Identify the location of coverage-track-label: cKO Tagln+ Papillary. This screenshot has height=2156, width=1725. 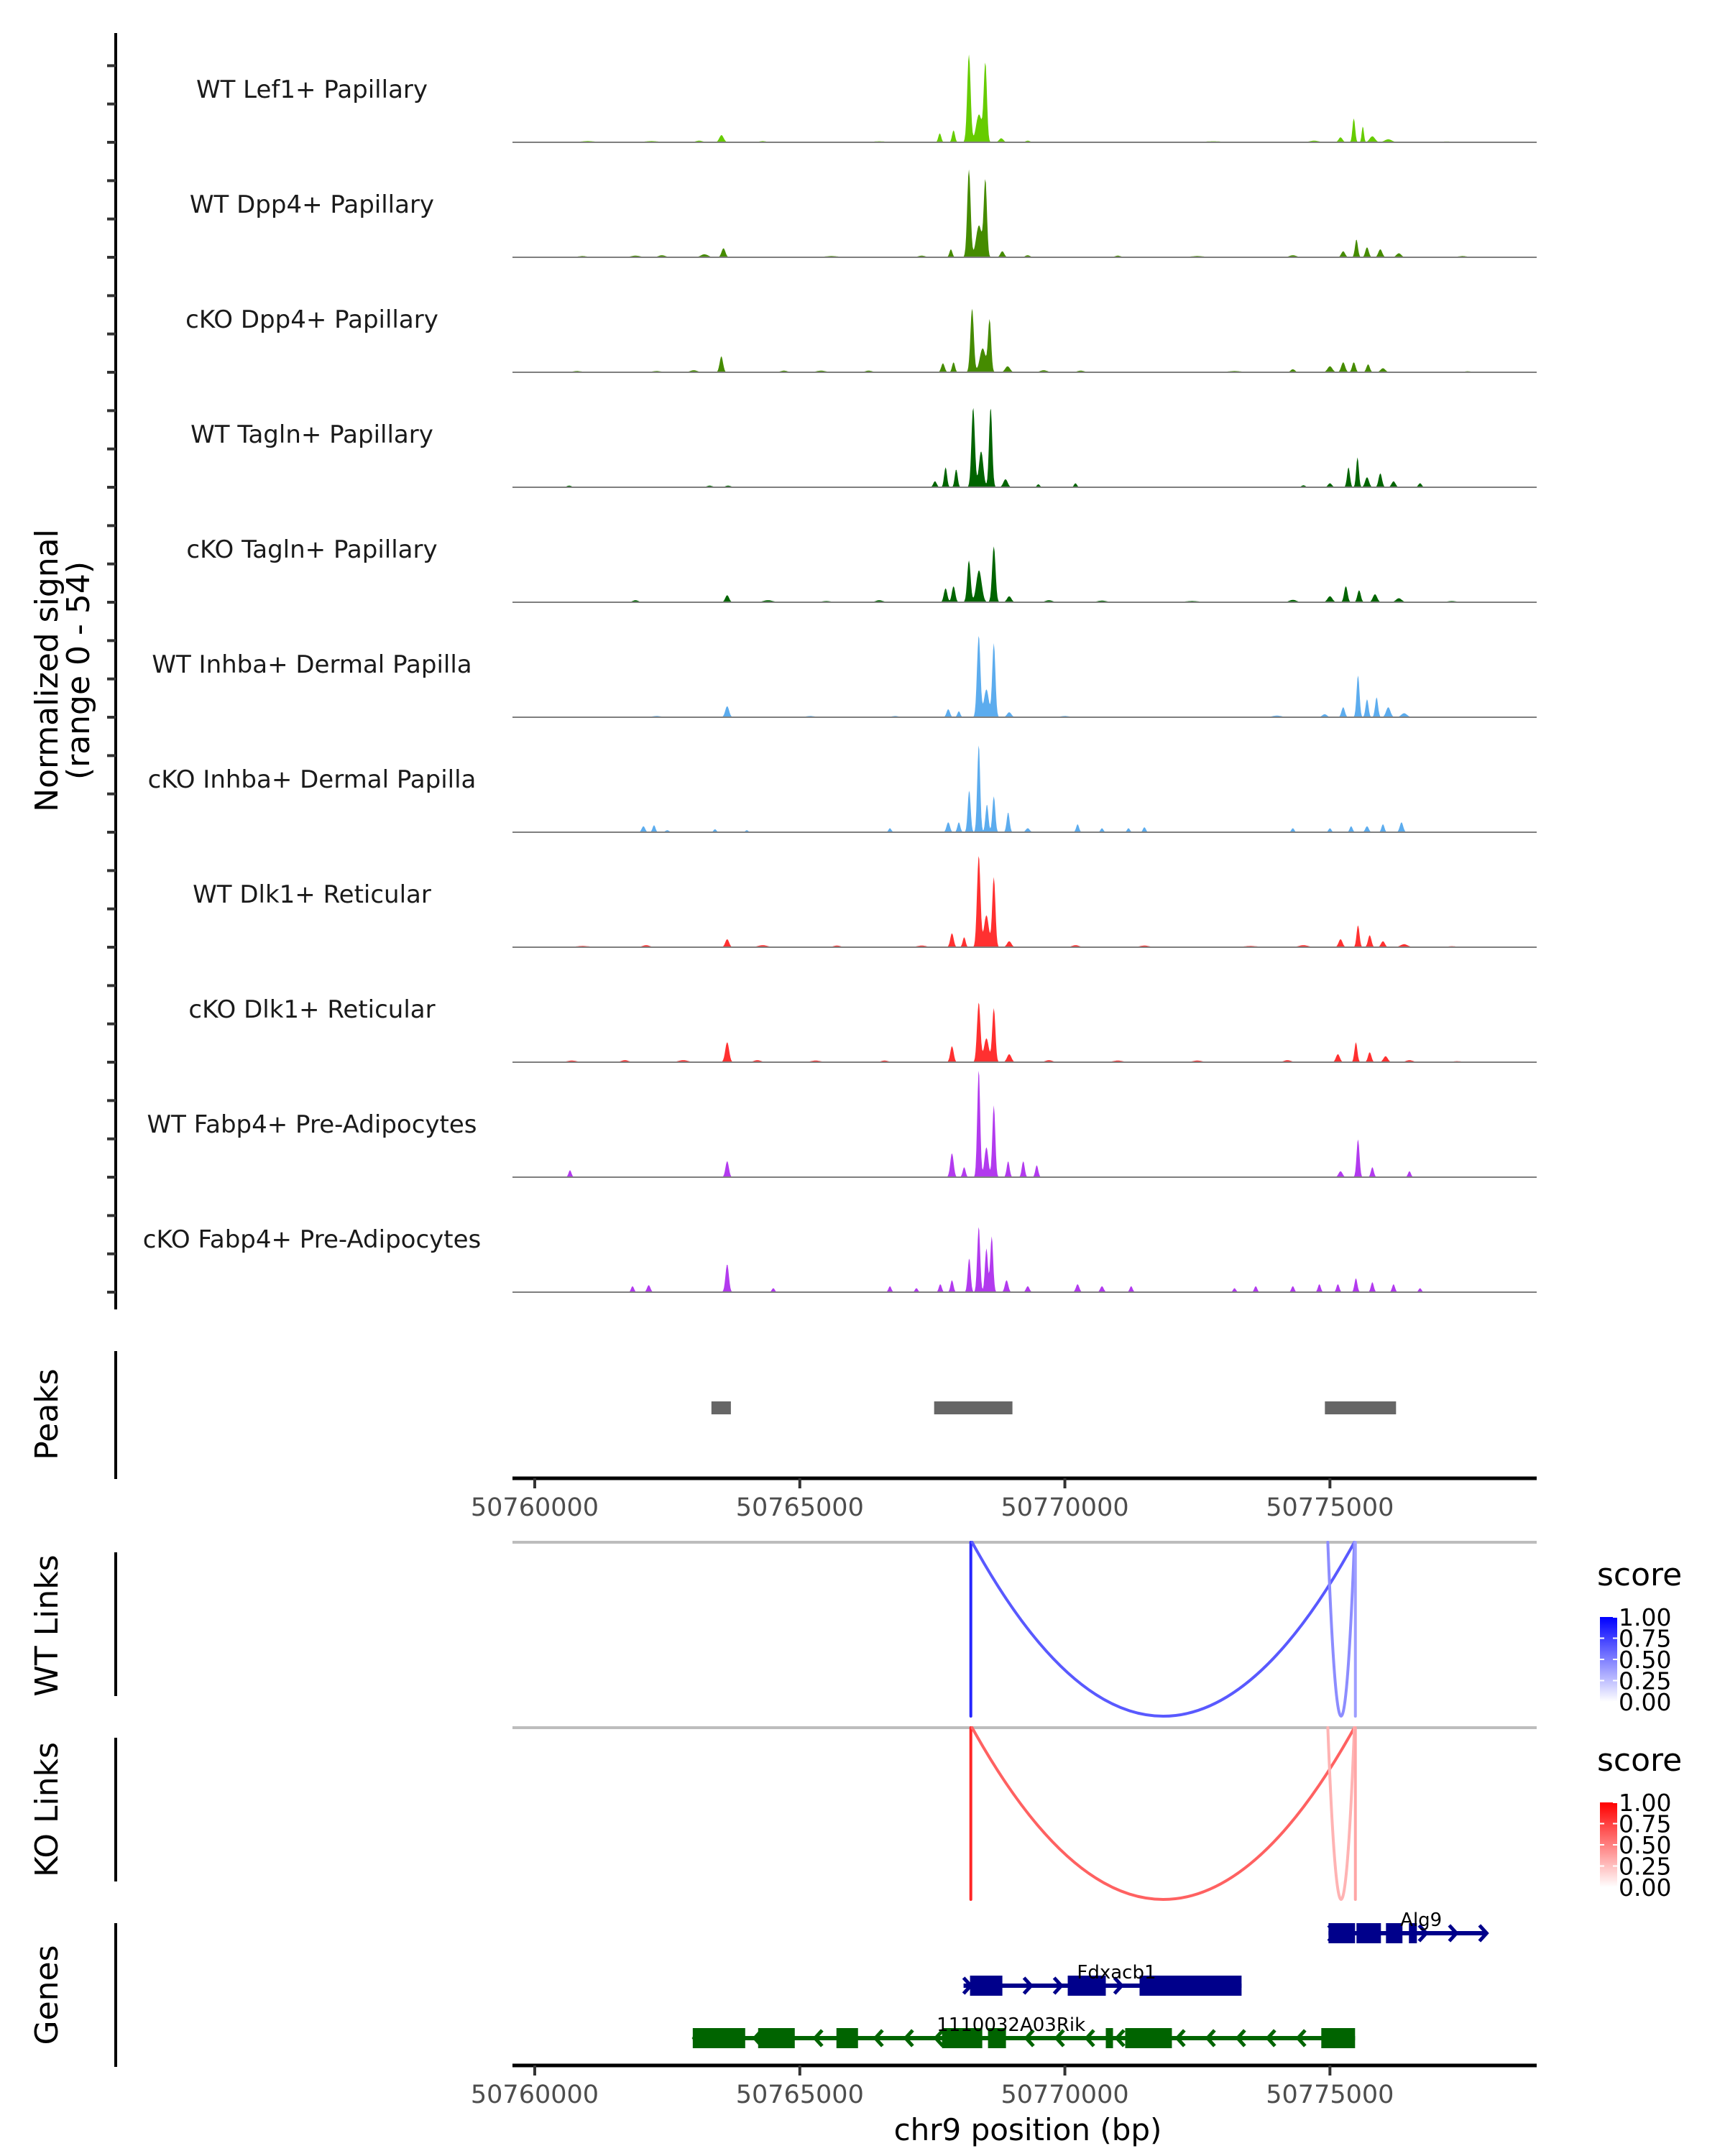
(311, 550).